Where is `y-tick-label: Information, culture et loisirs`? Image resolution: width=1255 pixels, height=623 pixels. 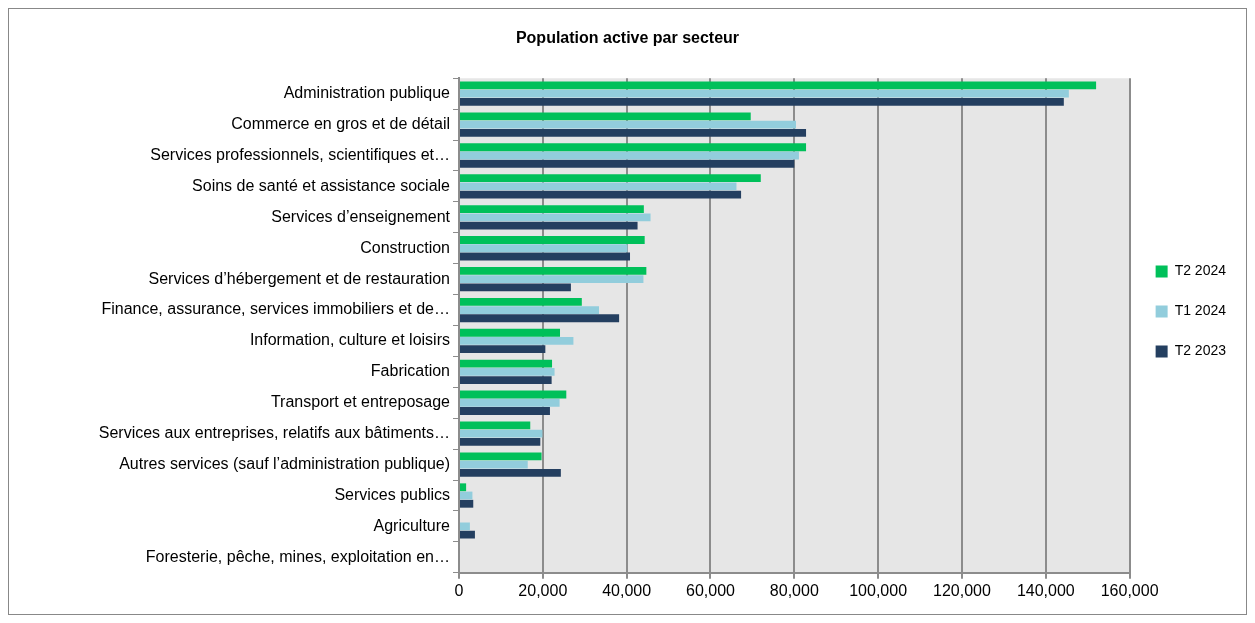
y-tick-label: Information, culture et loisirs is located at coordinates (349, 340).